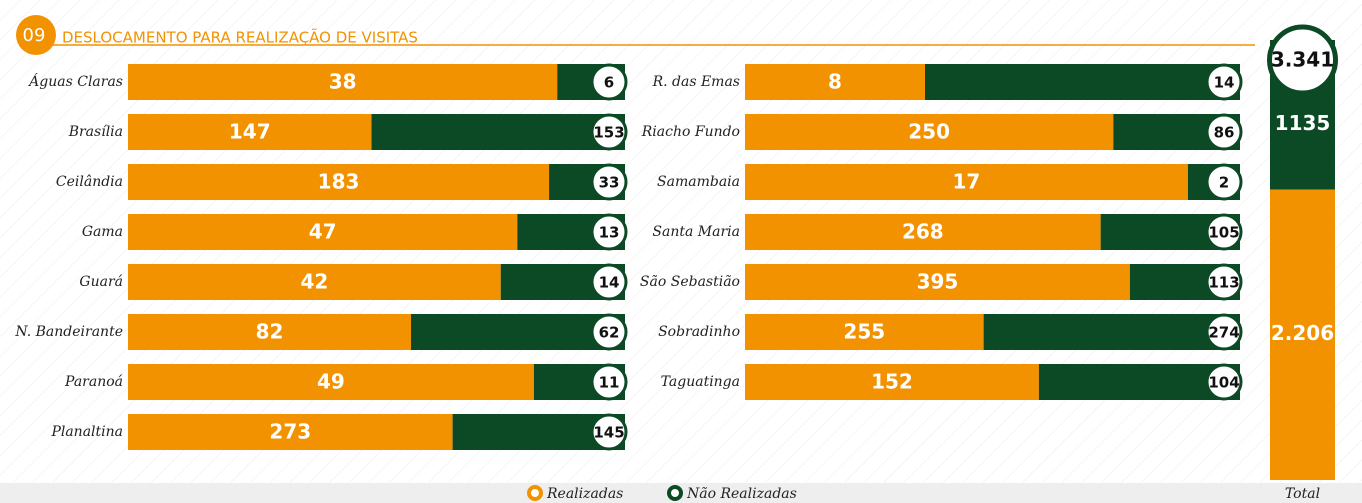 This screenshot has width=1362, height=503. What do you see at coordinates (699, 332) in the screenshot?
I see `category-label: Sobradinho` at bounding box center [699, 332].